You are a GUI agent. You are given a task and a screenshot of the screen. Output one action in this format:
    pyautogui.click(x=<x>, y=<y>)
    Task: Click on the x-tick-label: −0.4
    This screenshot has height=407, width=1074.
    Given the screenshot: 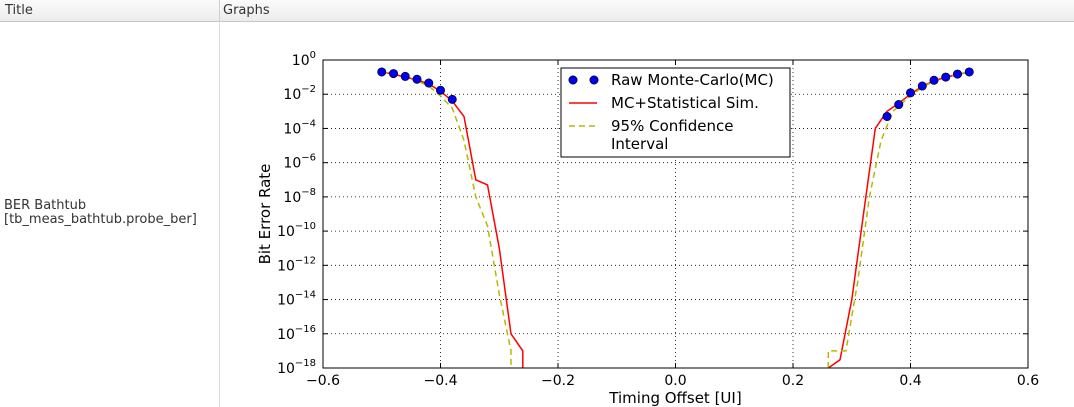 What is the action you would take?
    pyautogui.click(x=441, y=381)
    